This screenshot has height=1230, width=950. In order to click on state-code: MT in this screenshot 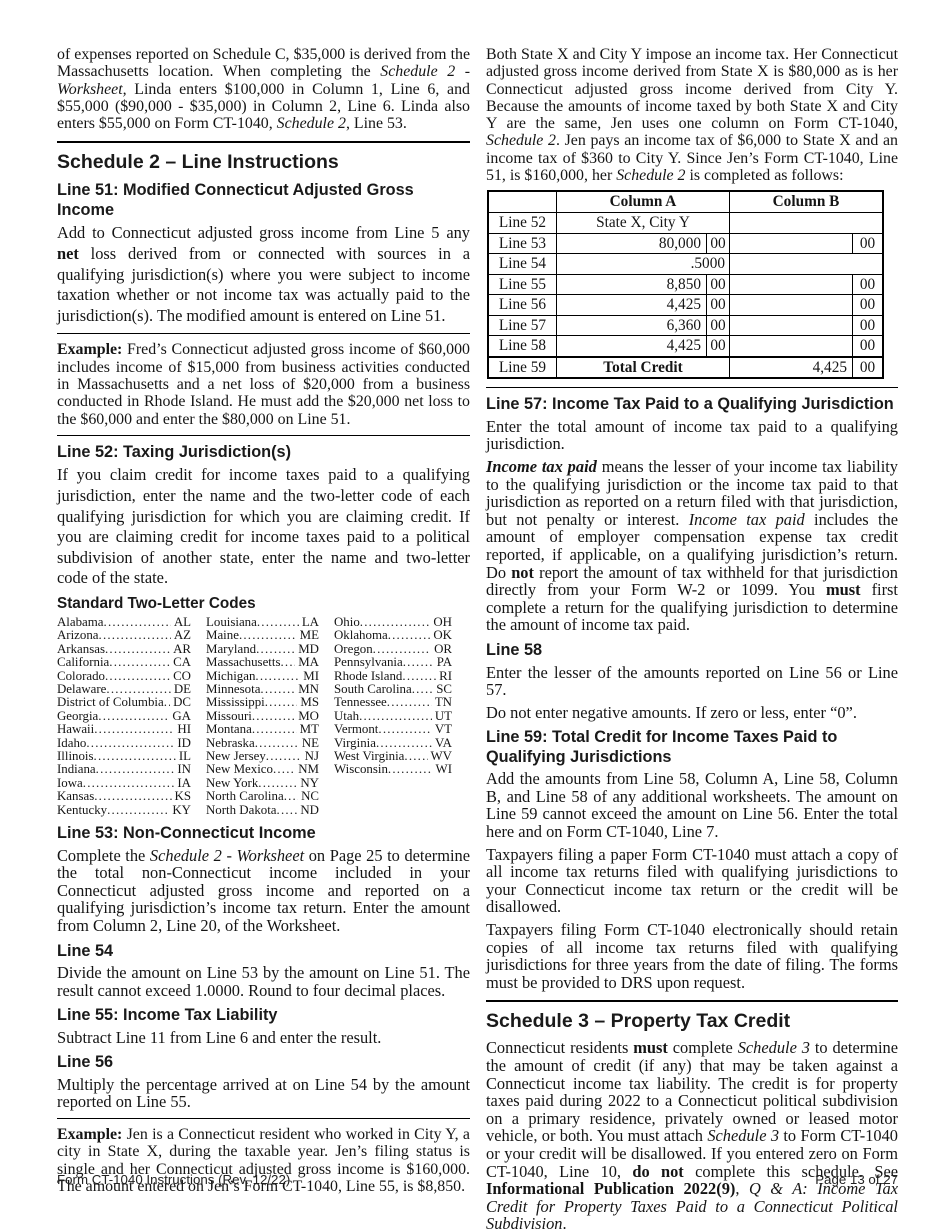, I will do `click(309, 729)`.